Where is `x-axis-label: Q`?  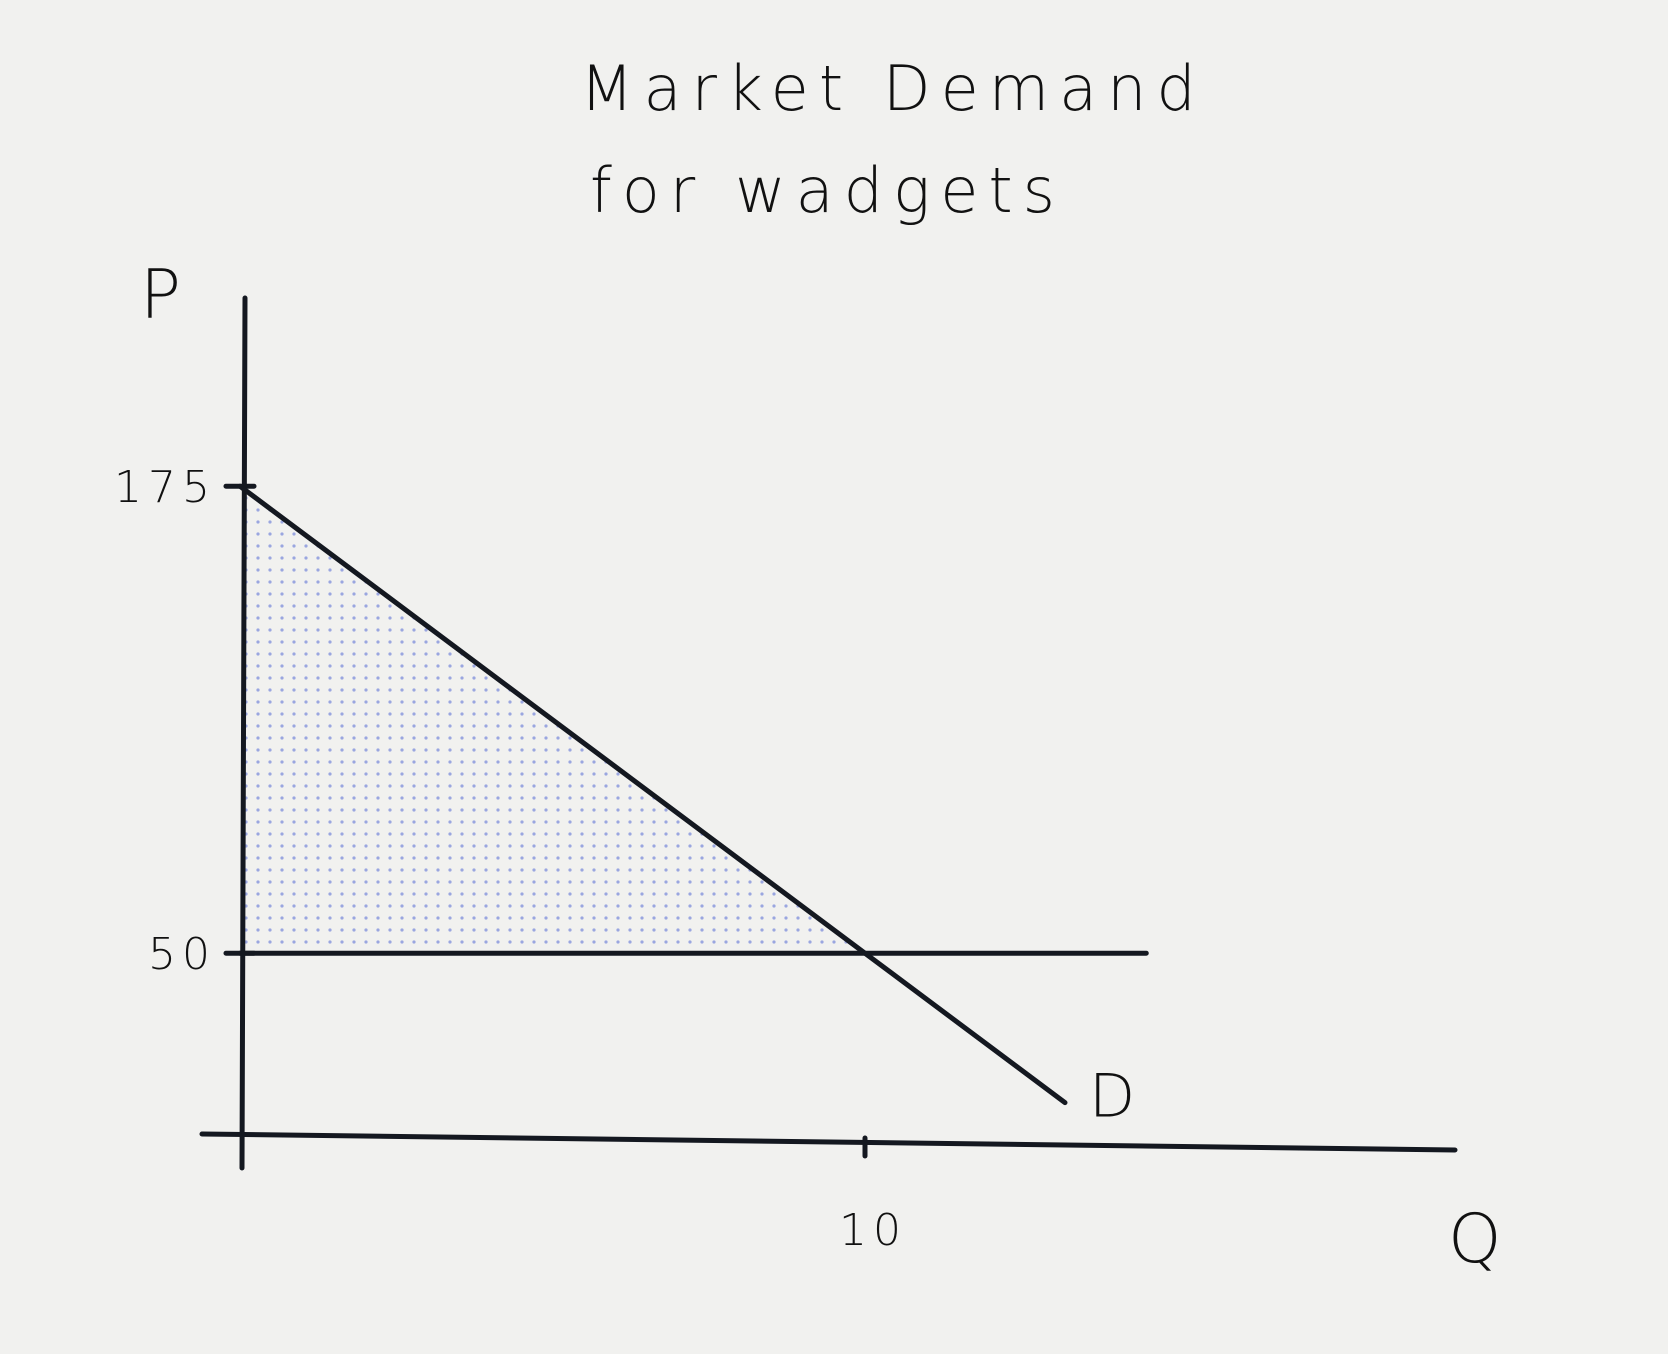
x-axis-label: Q is located at coordinates (1475, 1239).